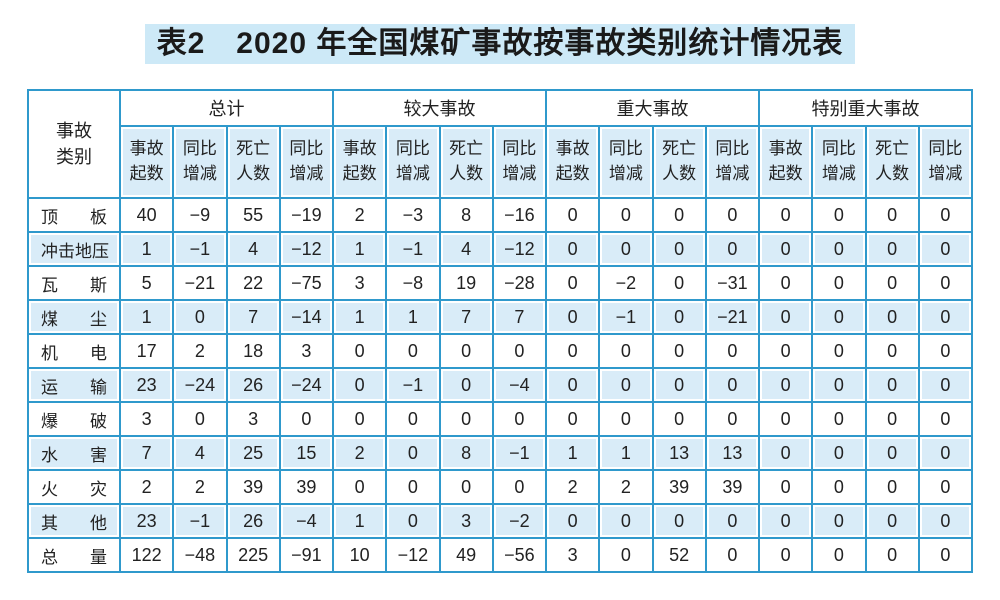 This screenshot has width=1000, height=600. Describe the element at coordinates (254, 386) in the screenshot. I see `data-cell: 26` at that location.